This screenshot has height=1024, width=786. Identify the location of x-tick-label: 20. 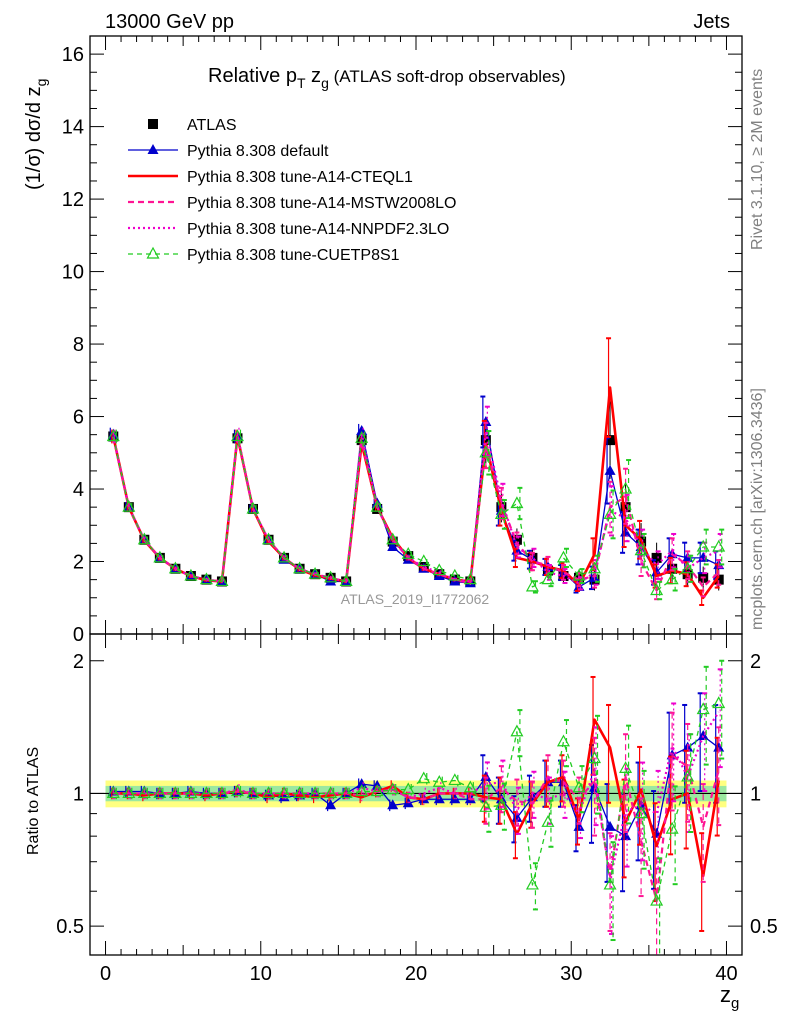
(416, 974).